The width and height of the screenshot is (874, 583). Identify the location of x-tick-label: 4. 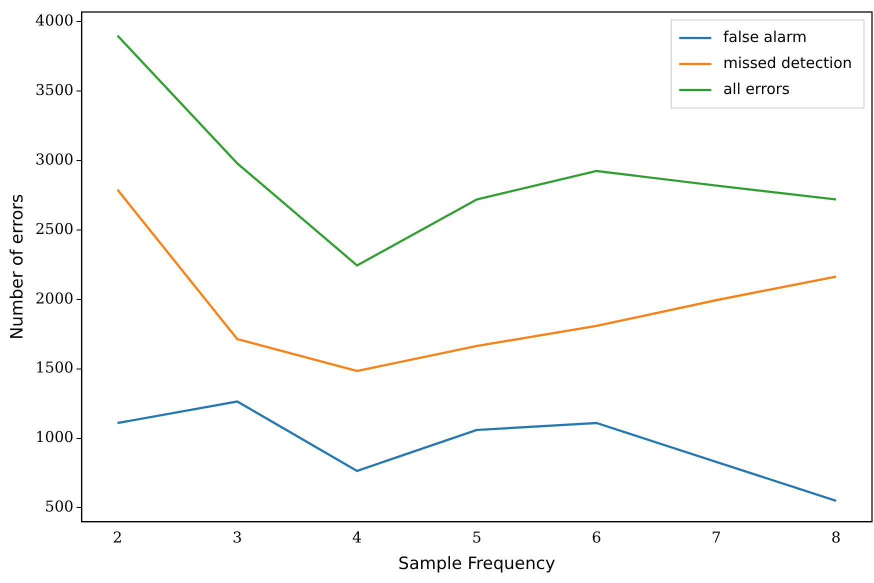
(357, 537).